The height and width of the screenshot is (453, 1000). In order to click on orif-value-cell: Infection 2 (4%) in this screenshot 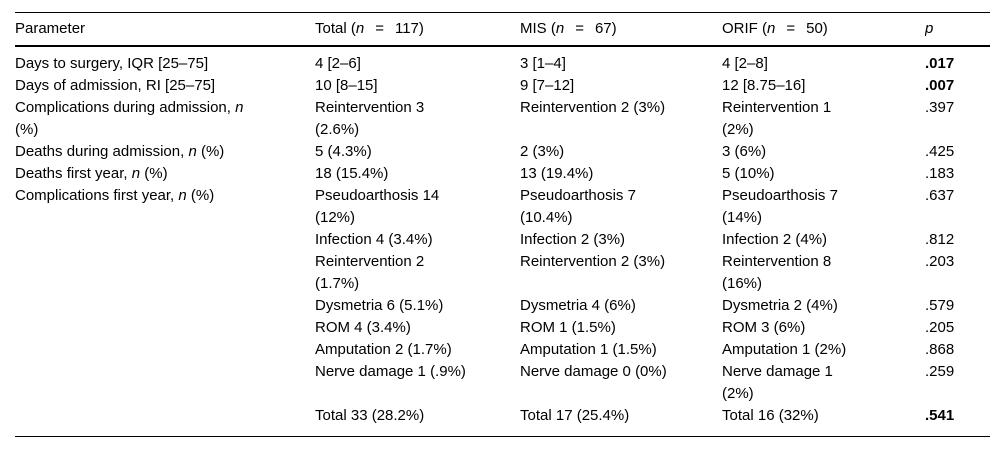, I will do `click(775, 239)`.